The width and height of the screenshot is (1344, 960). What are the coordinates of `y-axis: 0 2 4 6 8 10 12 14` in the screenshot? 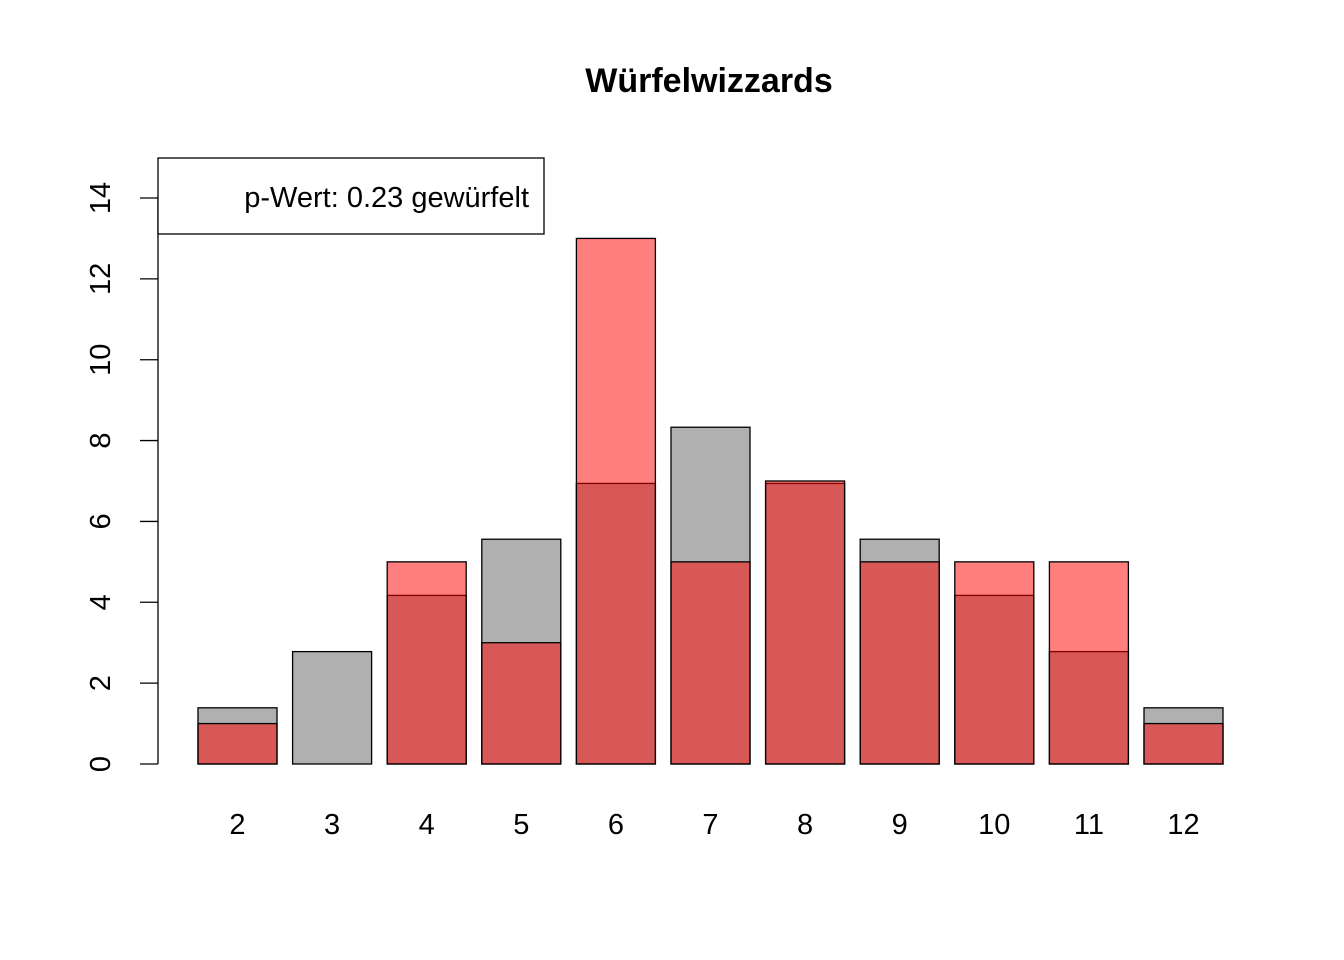 It's located at (122, 477).